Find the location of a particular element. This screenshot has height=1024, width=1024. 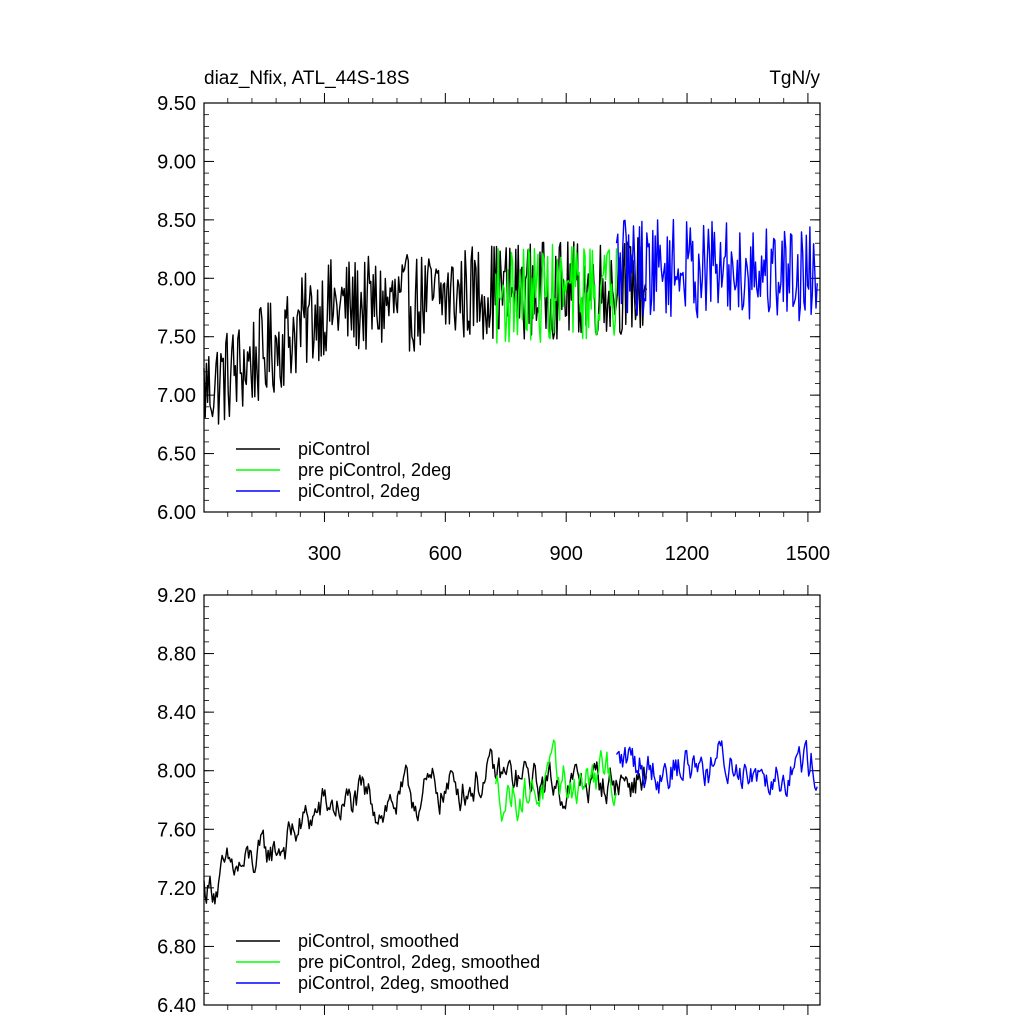

y-tick-label: 9.00 is located at coordinates (176, 162).